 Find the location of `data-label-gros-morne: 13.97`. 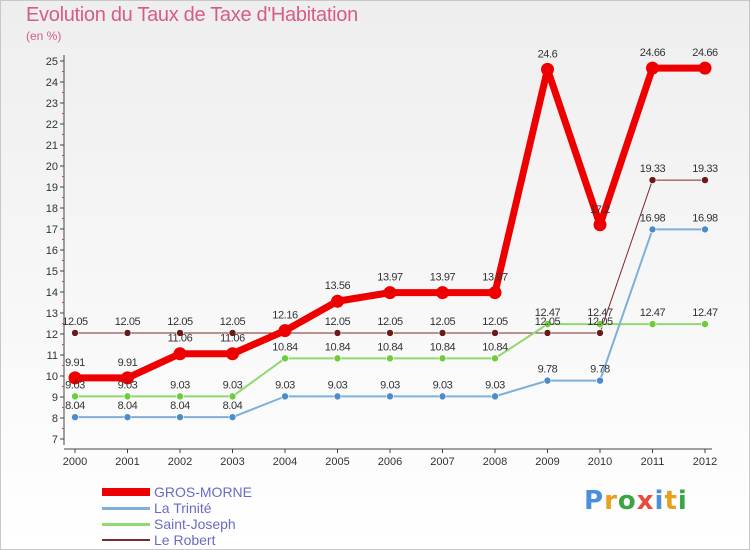

data-label-gros-morne: 13.97 is located at coordinates (443, 278).